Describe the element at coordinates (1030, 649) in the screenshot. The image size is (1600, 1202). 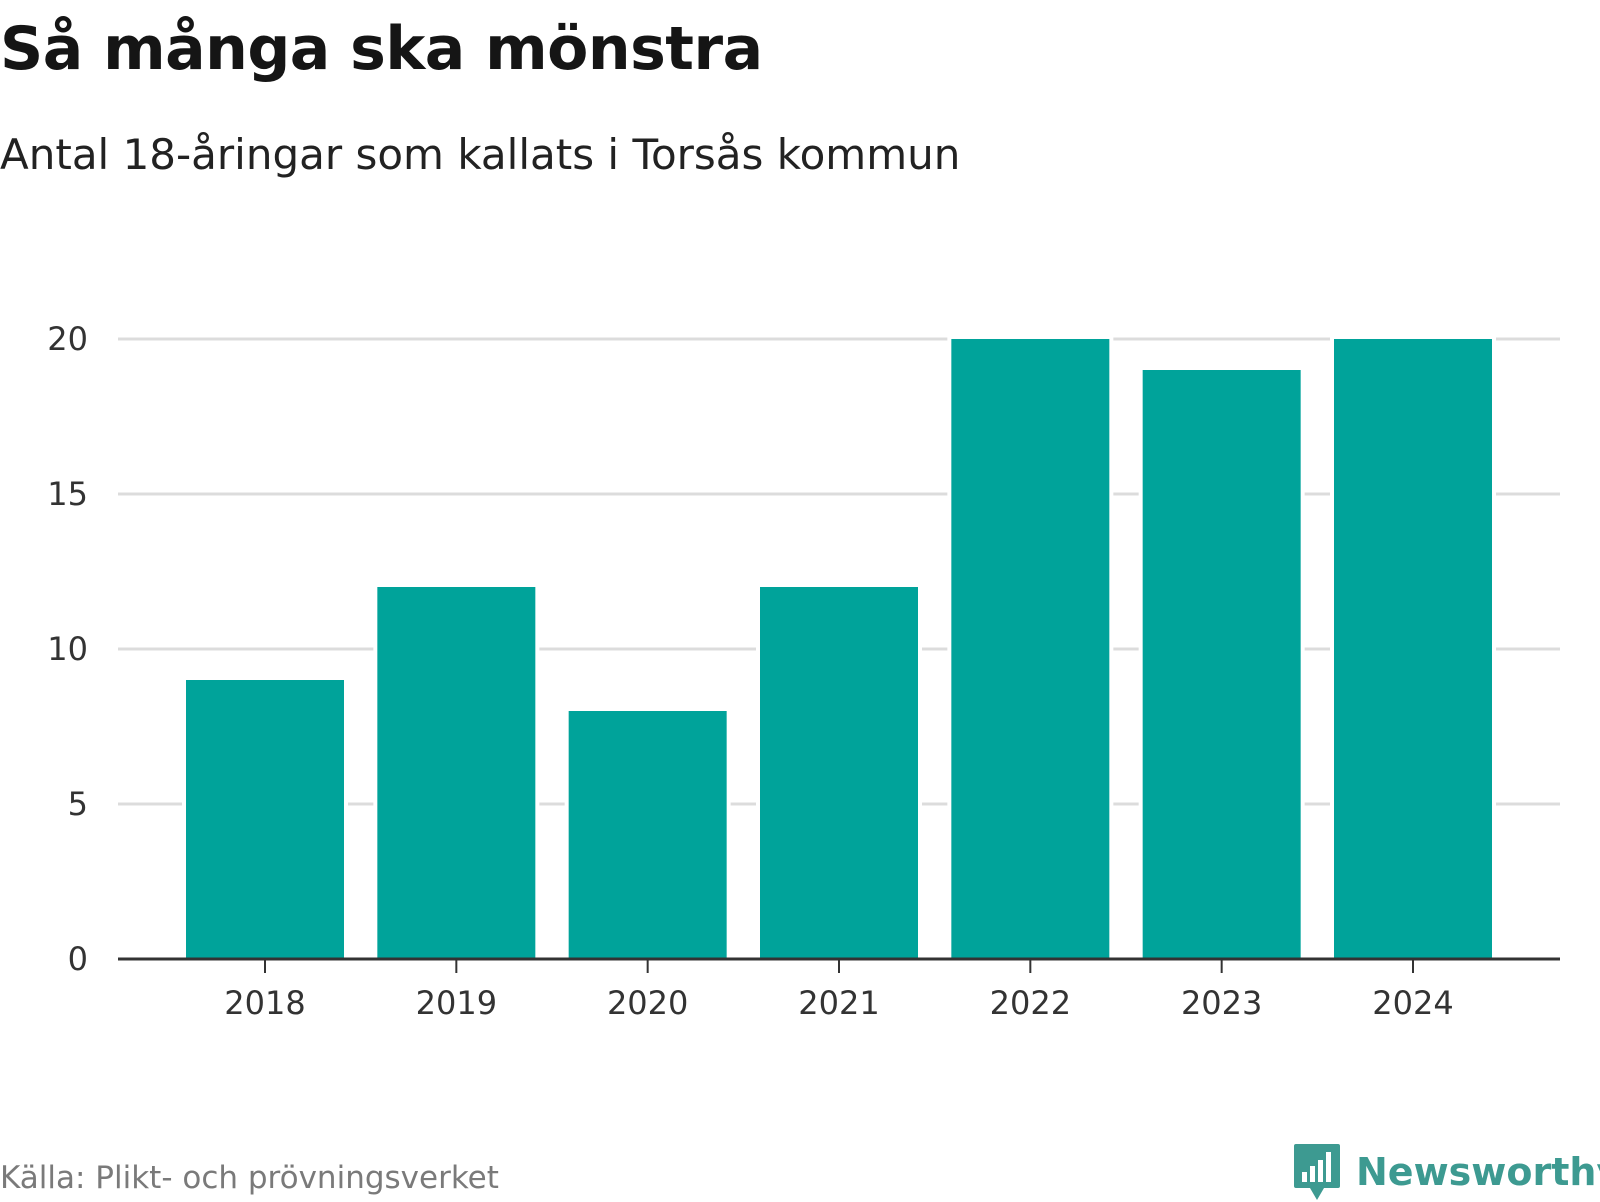
I see `bar-2022` at that location.